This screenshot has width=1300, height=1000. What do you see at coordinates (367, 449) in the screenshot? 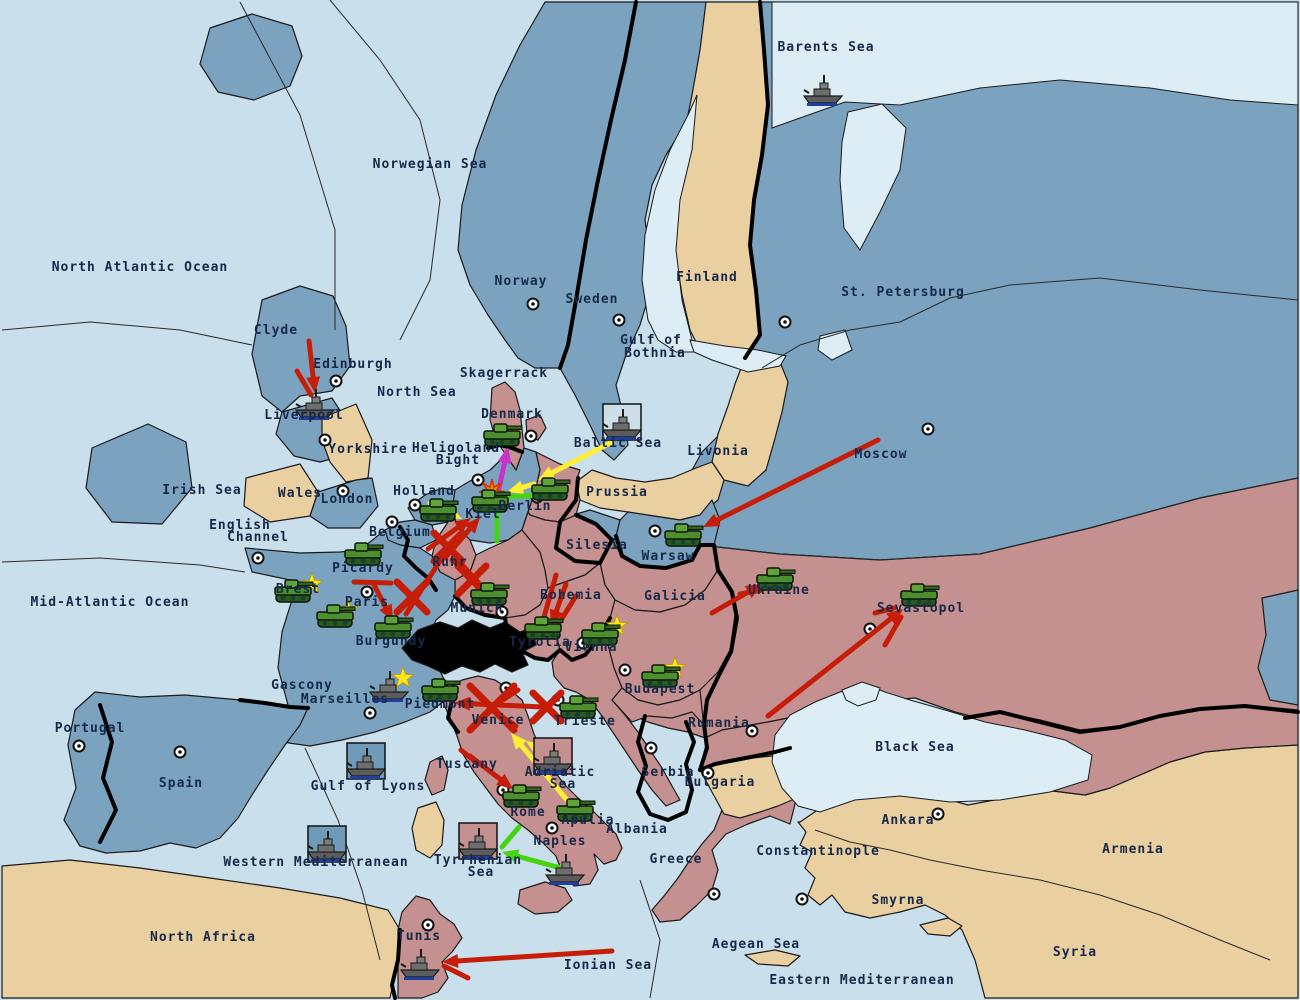
I see `region-label: Yorkshire` at bounding box center [367, 449].